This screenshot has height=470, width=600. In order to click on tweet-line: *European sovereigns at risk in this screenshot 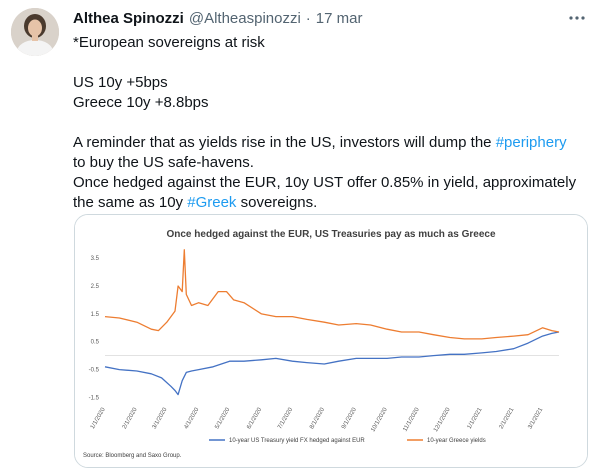, I will do `click(169, 42)`.